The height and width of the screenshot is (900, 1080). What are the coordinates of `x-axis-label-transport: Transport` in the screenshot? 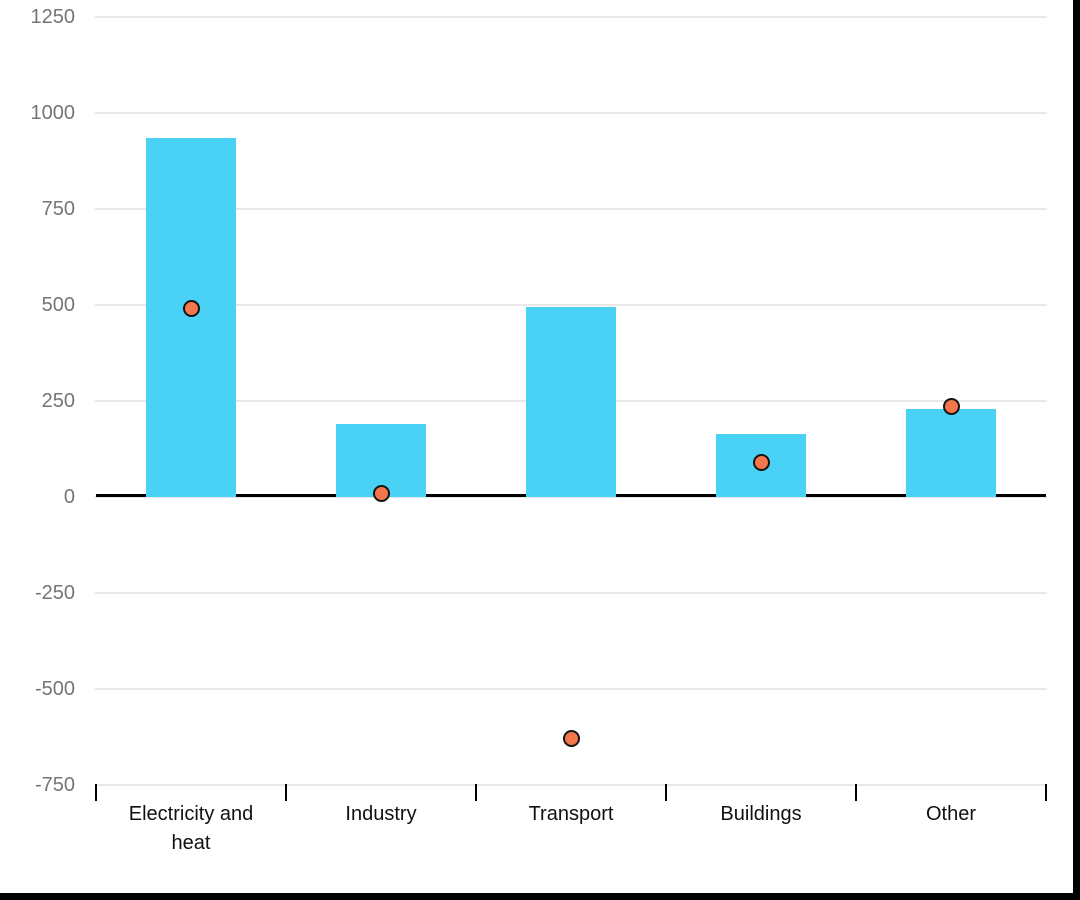 It's located at (571, 814).